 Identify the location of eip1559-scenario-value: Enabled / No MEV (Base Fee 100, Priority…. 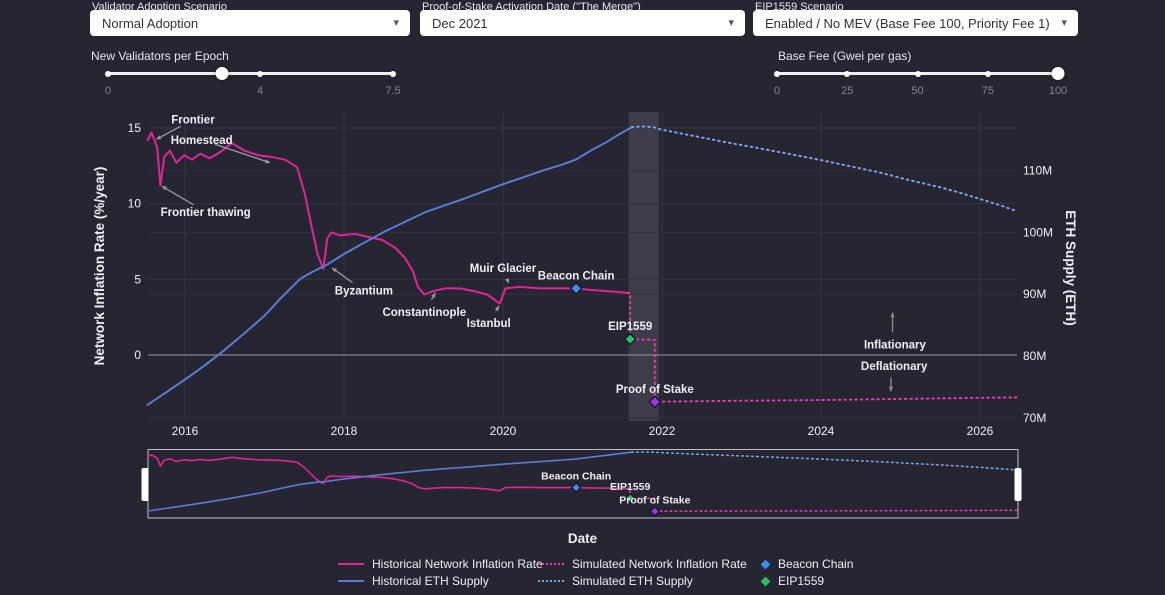
(907, 23).